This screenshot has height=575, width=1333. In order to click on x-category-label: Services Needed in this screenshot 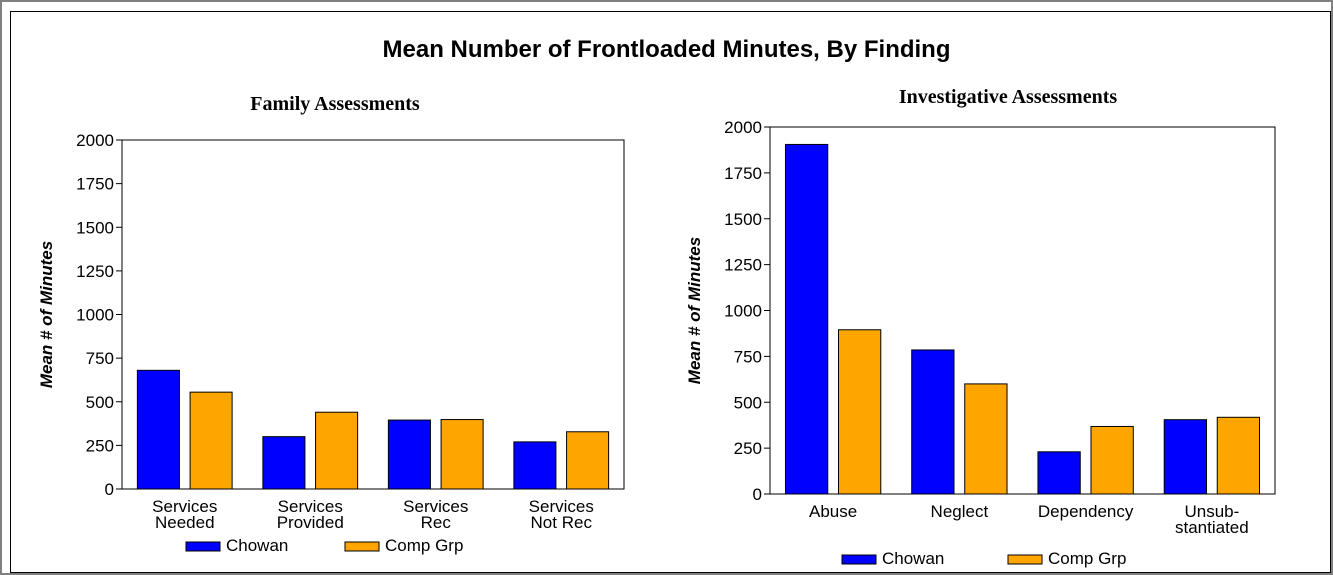, I will do `click(184, 514)`.